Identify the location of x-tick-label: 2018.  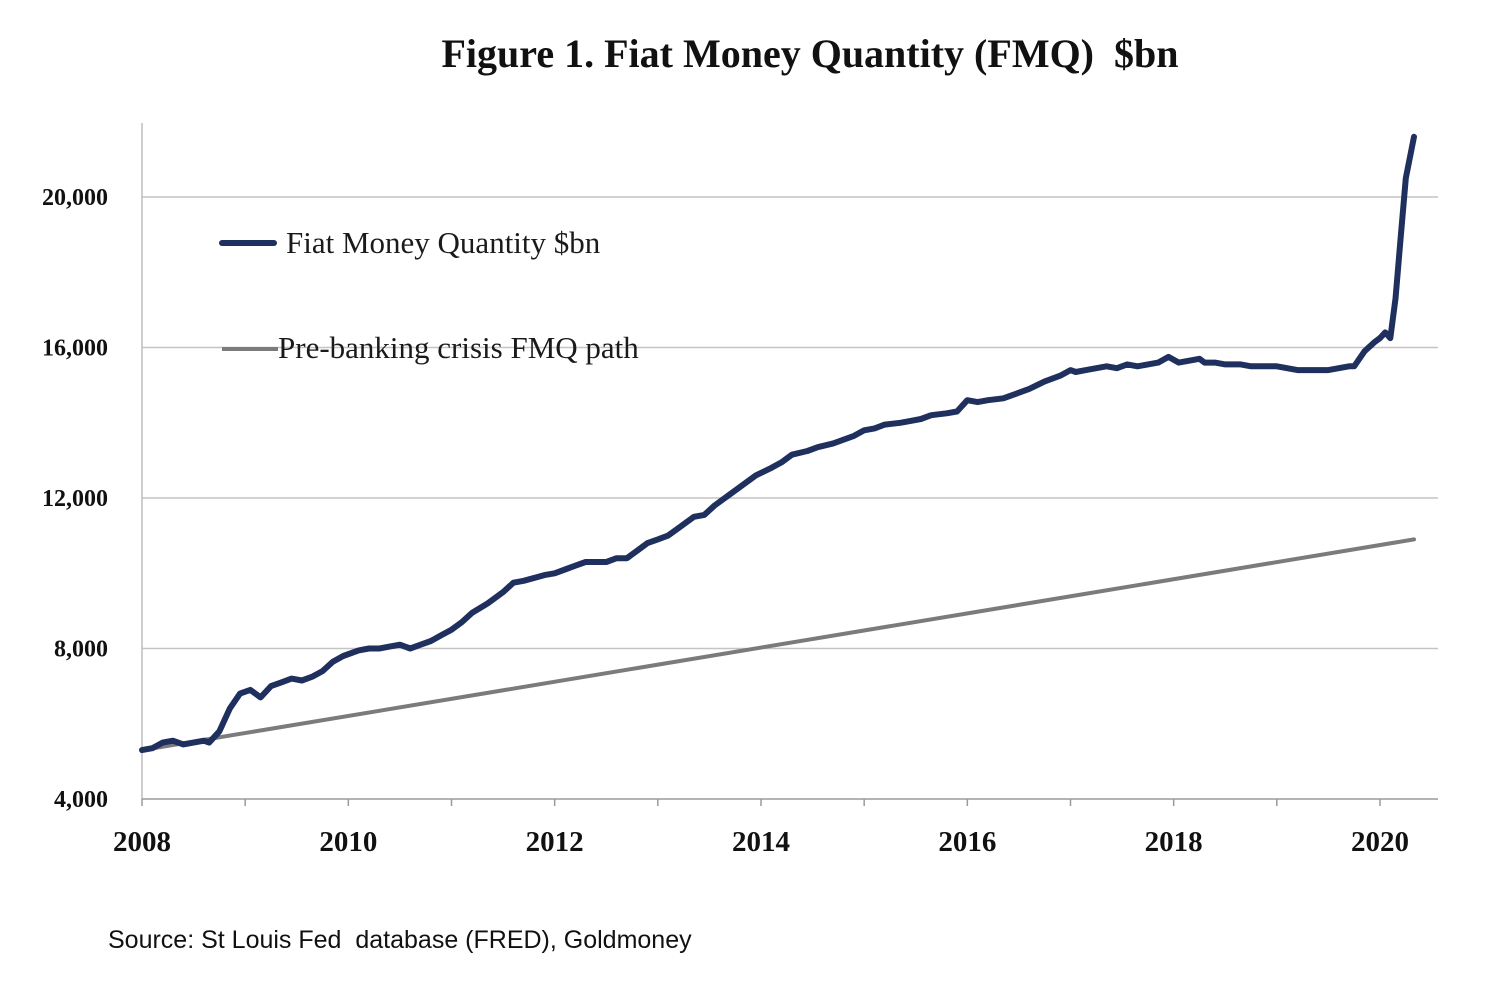
(1174, 842).